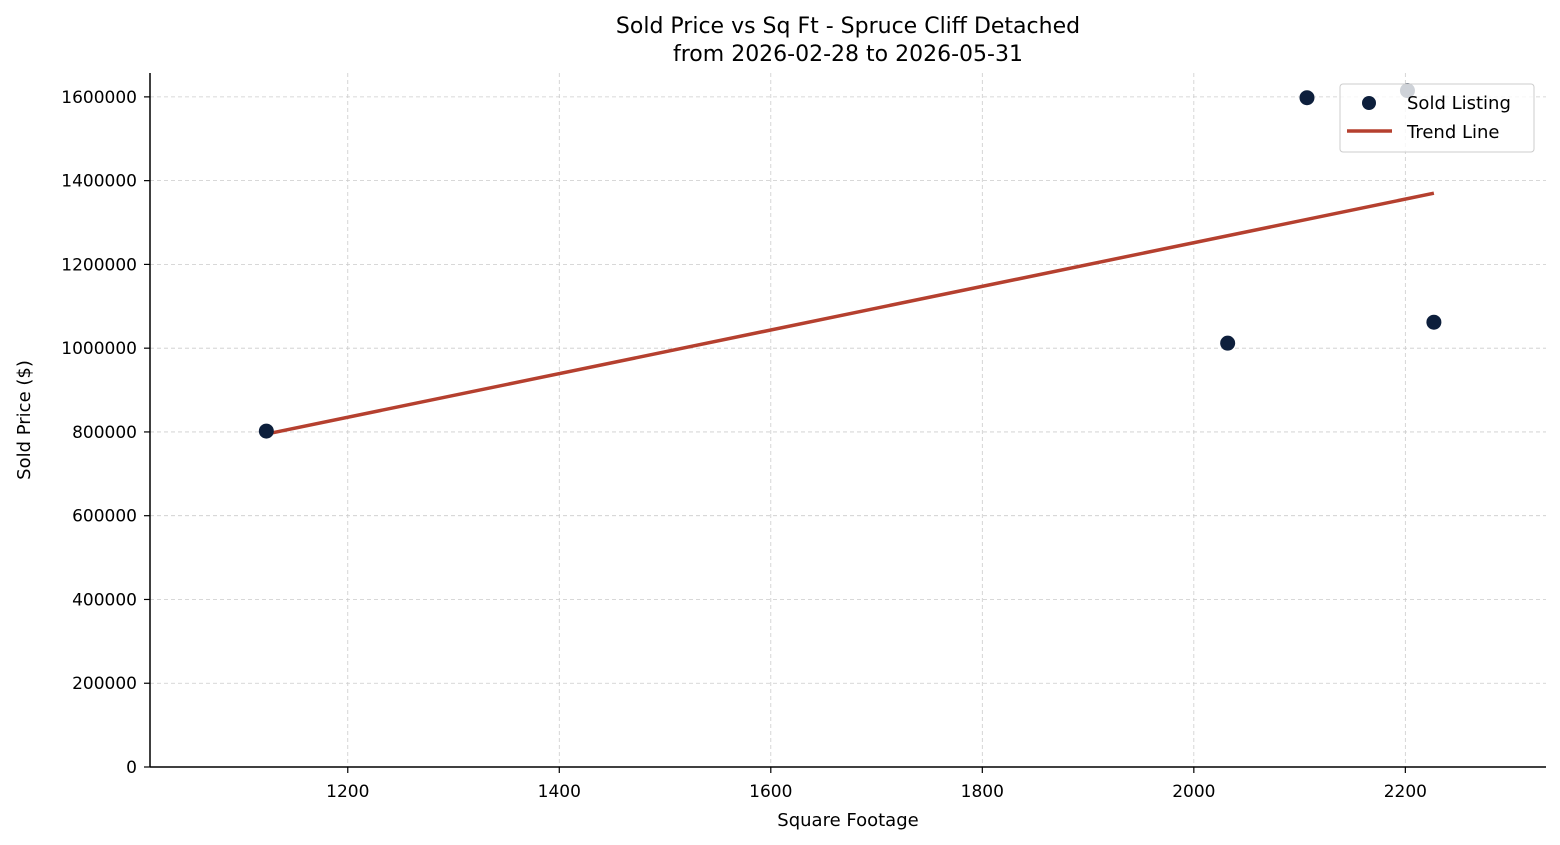 This screenshot has width=1560, height=845. What do you see at coordinates (104, 600) in the screenshot?
I see `y-tick-label: 400000` at bounding box center [104, 600].